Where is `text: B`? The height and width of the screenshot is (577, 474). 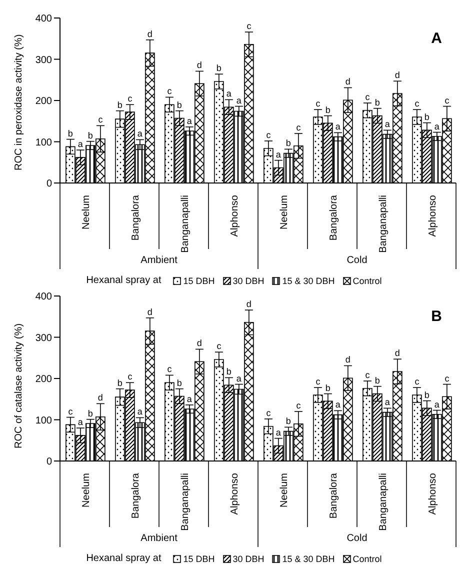
text: B is located at coordinates (436, 316).